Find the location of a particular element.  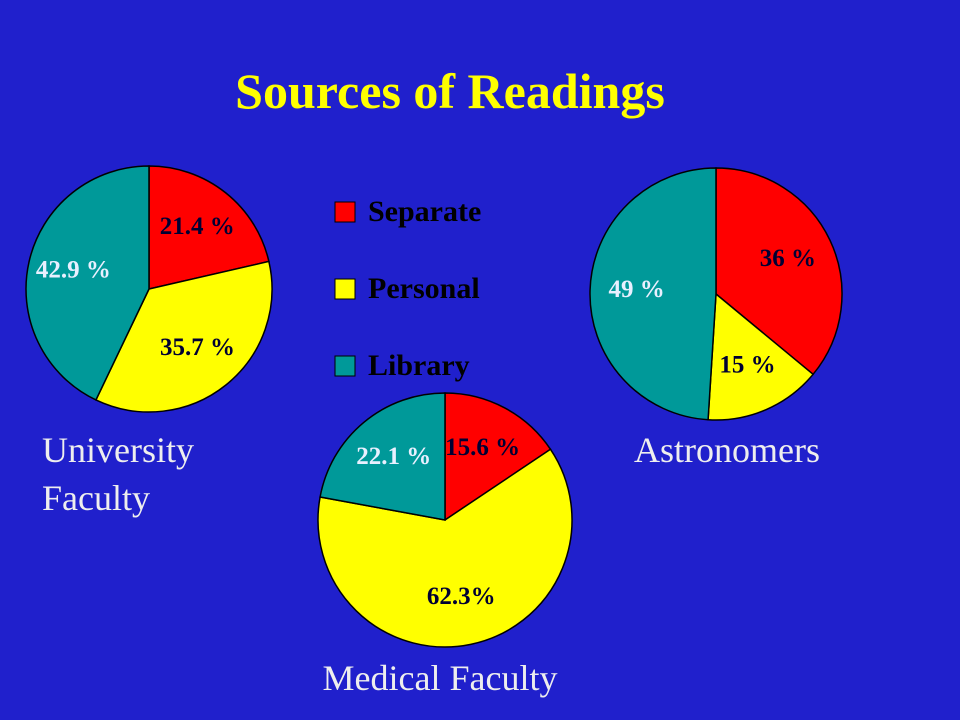

pie-title: University Faculty is located at coordinates (118, 474).